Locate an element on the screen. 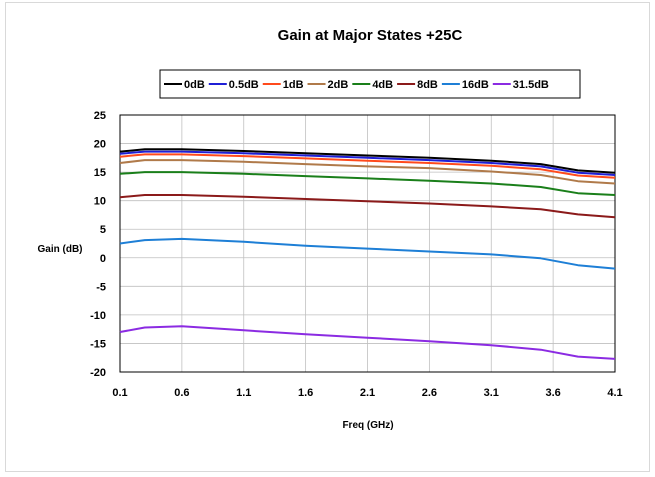 The width and height of the screenshot is (655, 477). x-axis-label: Freq (GHz) is located at coordinates (367, 425).